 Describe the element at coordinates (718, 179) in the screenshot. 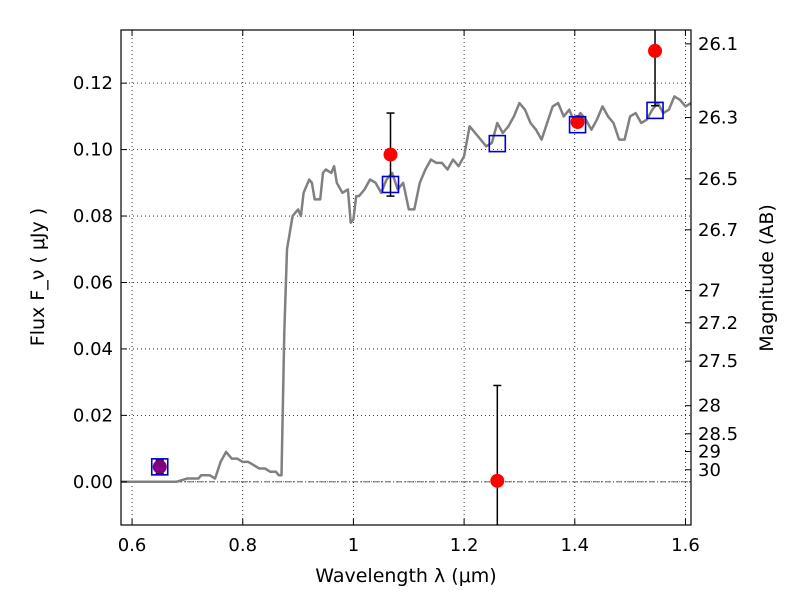

I see `y-right-tick-label: 26.5` at that location.